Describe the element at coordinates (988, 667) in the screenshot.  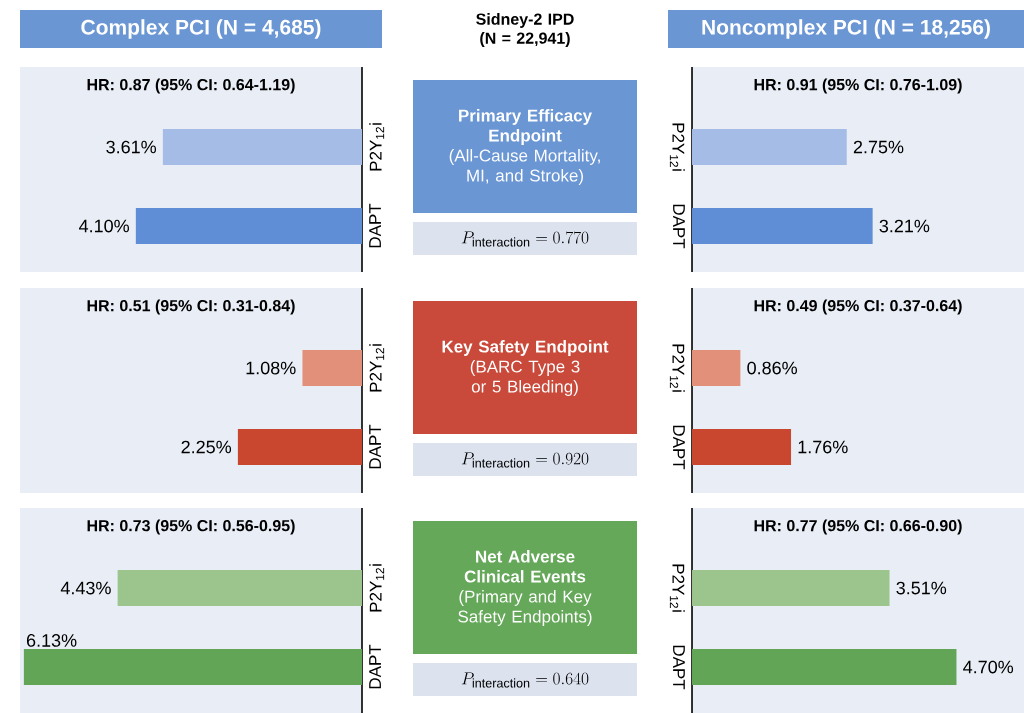
I see `data-label: 4.70%` at that location.